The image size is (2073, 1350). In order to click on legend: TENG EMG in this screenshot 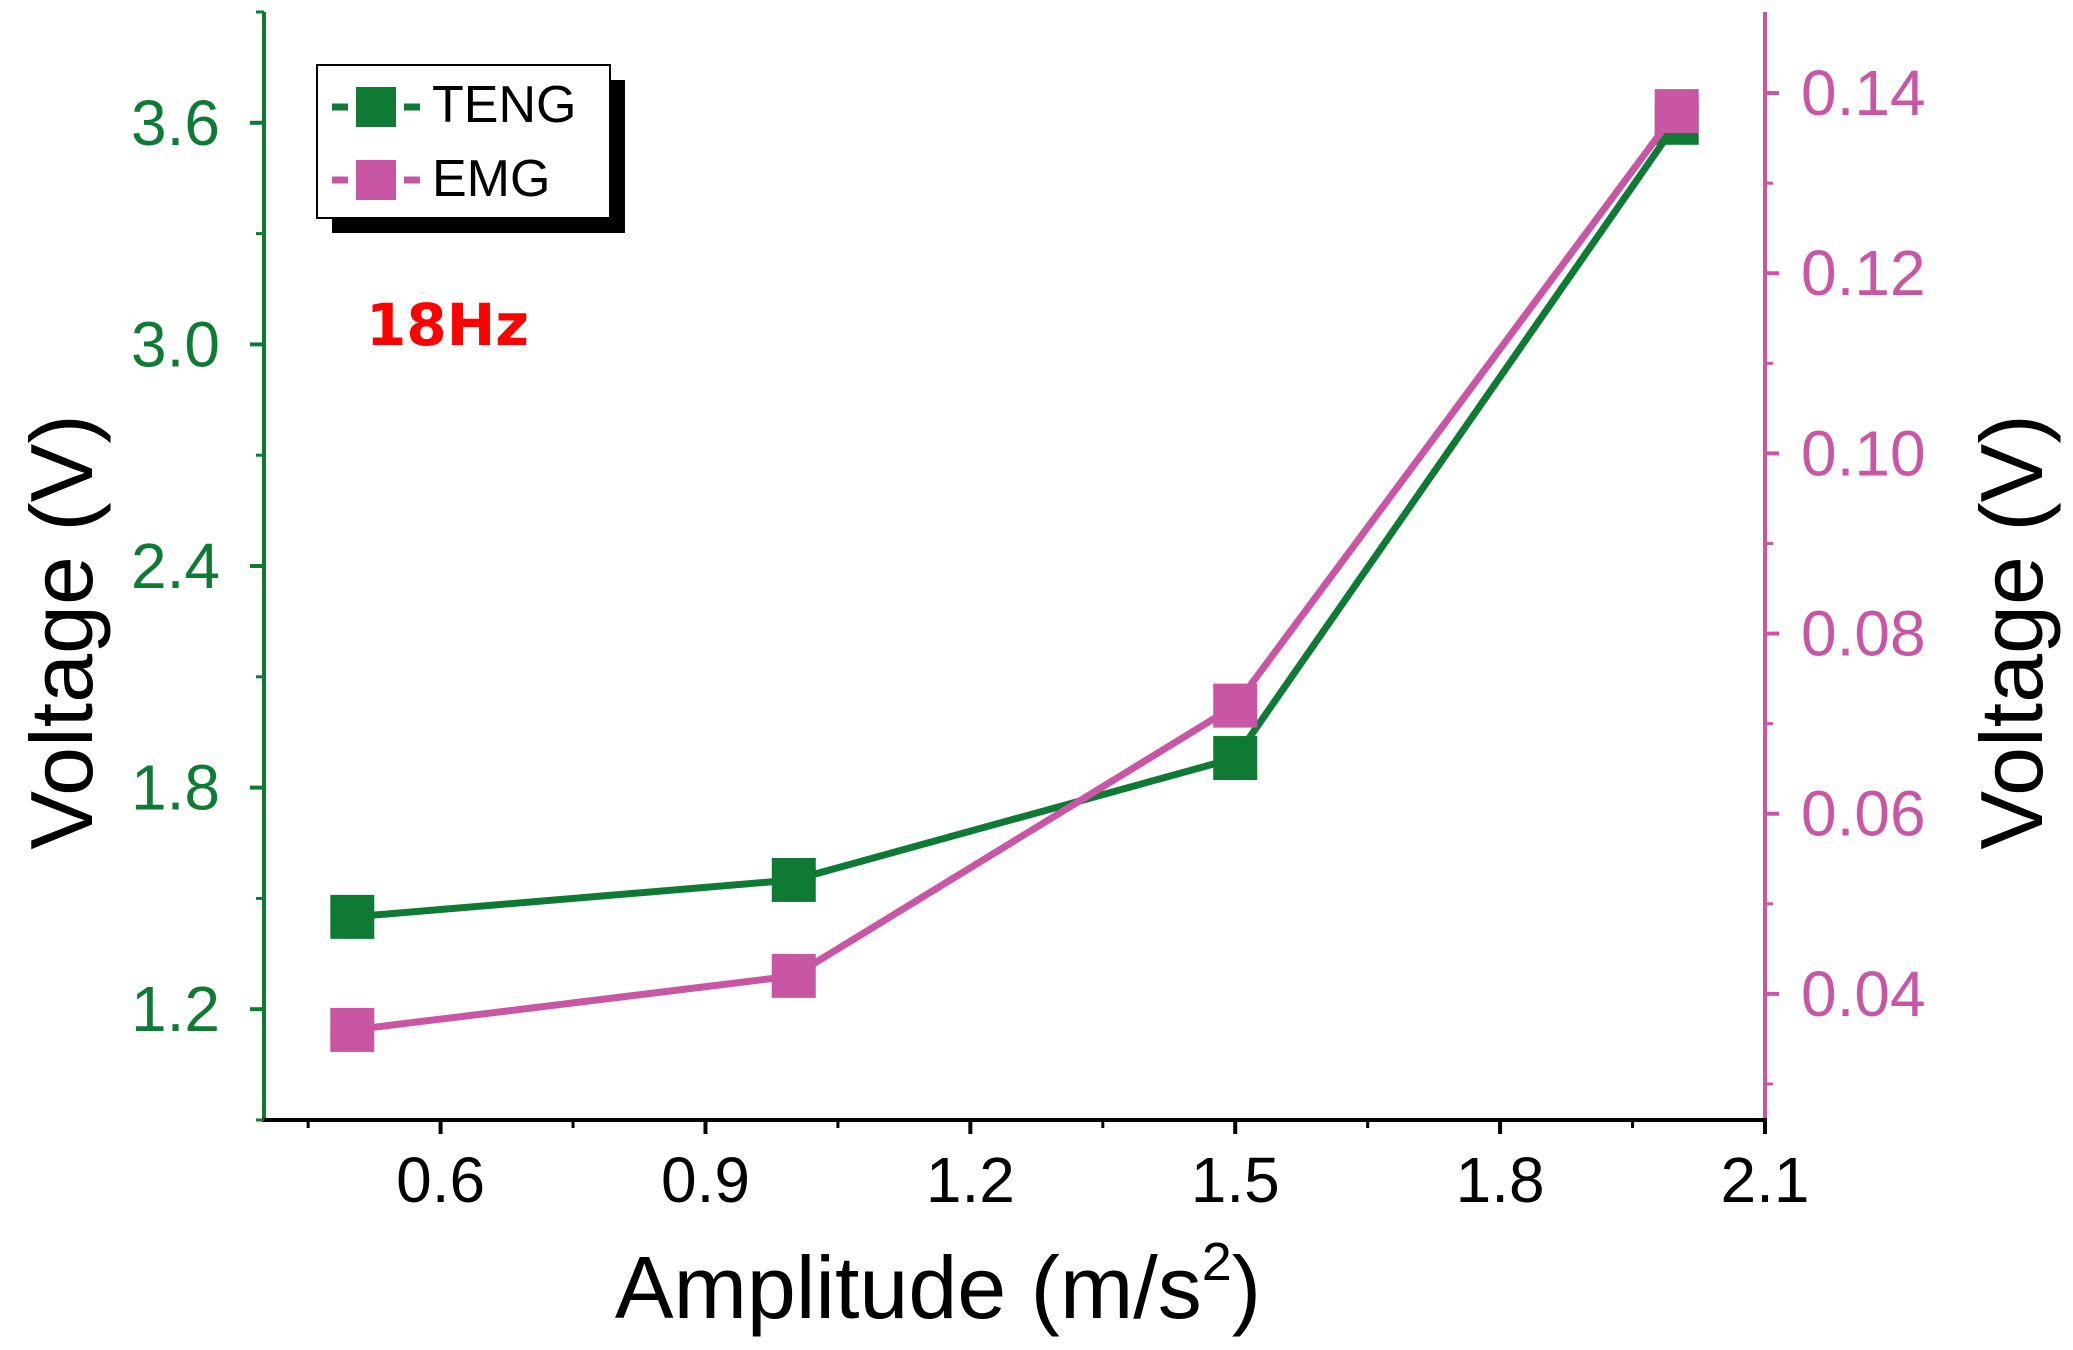, I will do `click(470, 148)`.